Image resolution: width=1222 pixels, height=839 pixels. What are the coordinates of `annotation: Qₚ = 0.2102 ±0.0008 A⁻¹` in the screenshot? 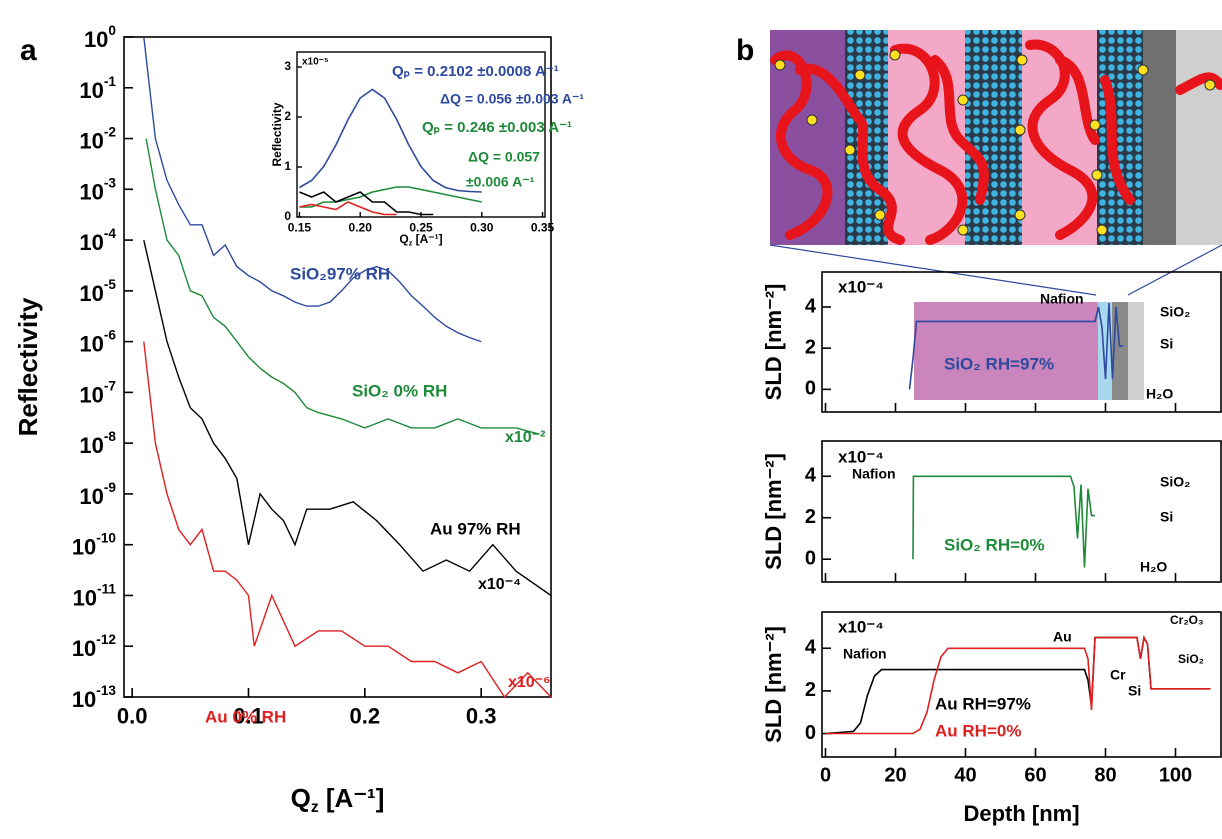 It's located at (475, 71).